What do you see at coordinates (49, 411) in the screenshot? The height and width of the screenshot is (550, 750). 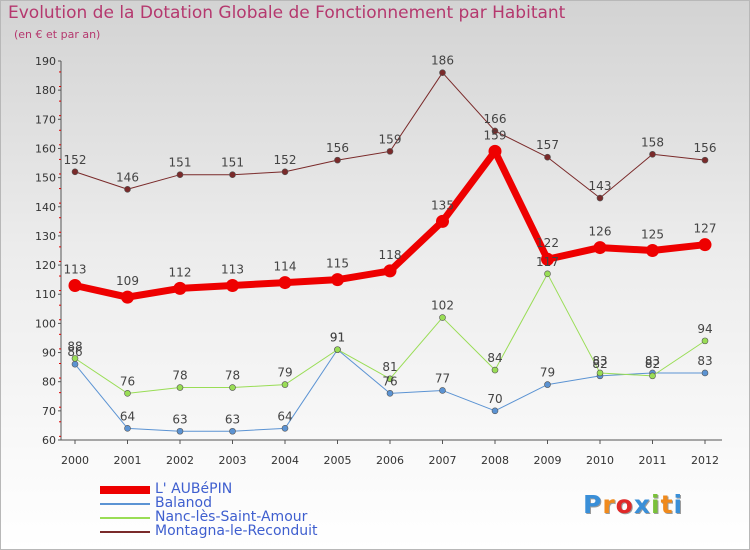 I see `y-tick-label: 70` at bounding box center [49, 411].